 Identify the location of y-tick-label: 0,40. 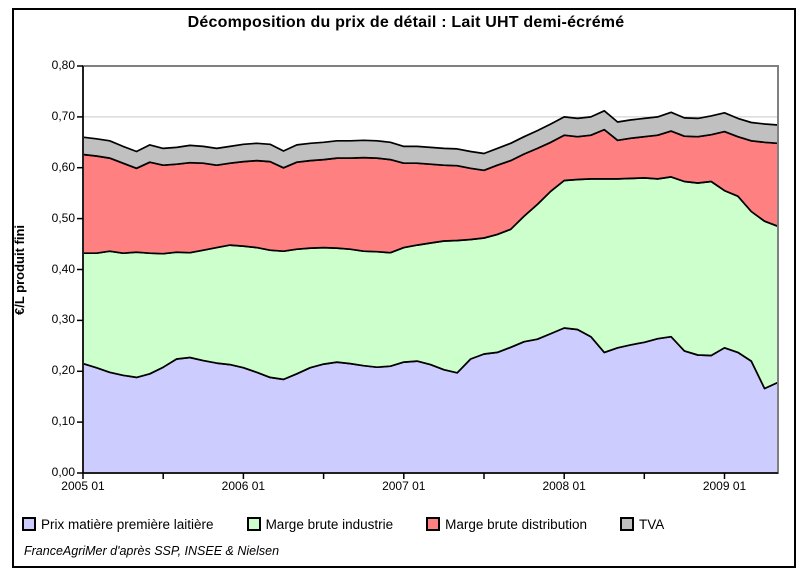
(63, 268).